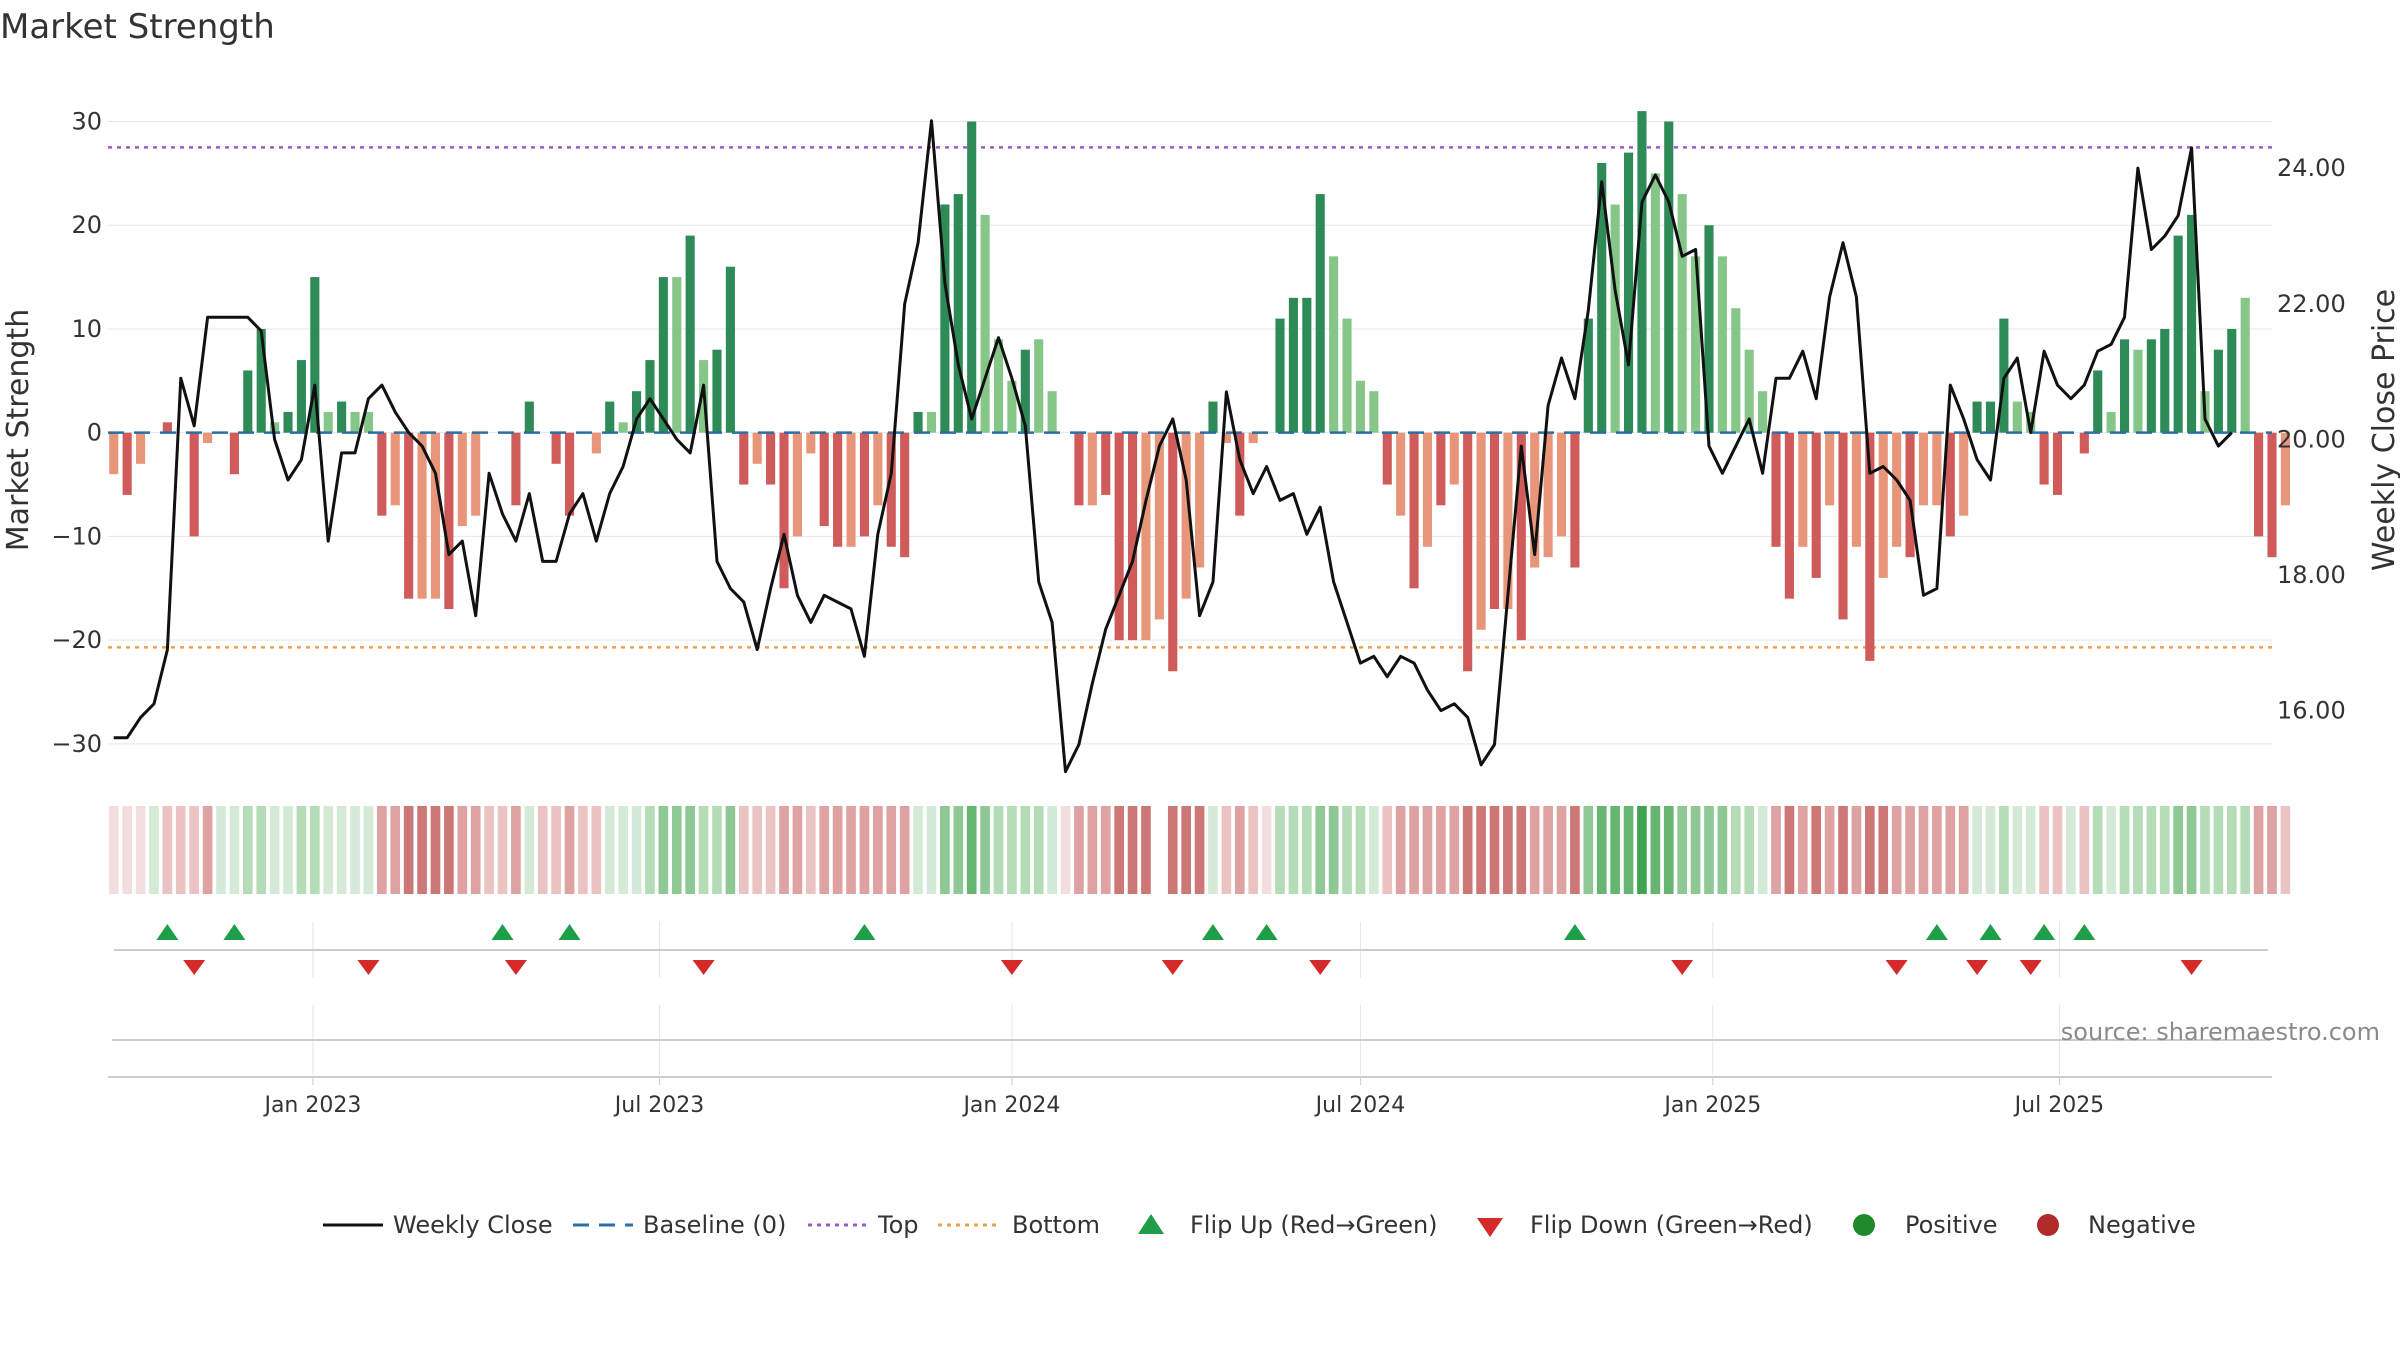 This screenshot has width=2400, height=1350. I want to click on legend-top: Top, so click(898, 1225).